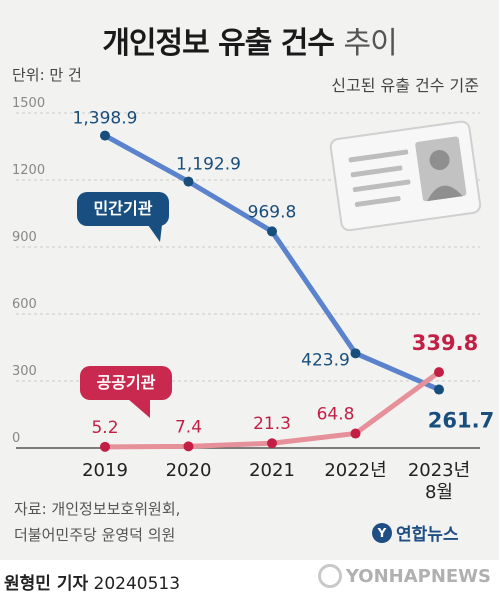  I want to click on id-card-illustration, so click(405, 176).